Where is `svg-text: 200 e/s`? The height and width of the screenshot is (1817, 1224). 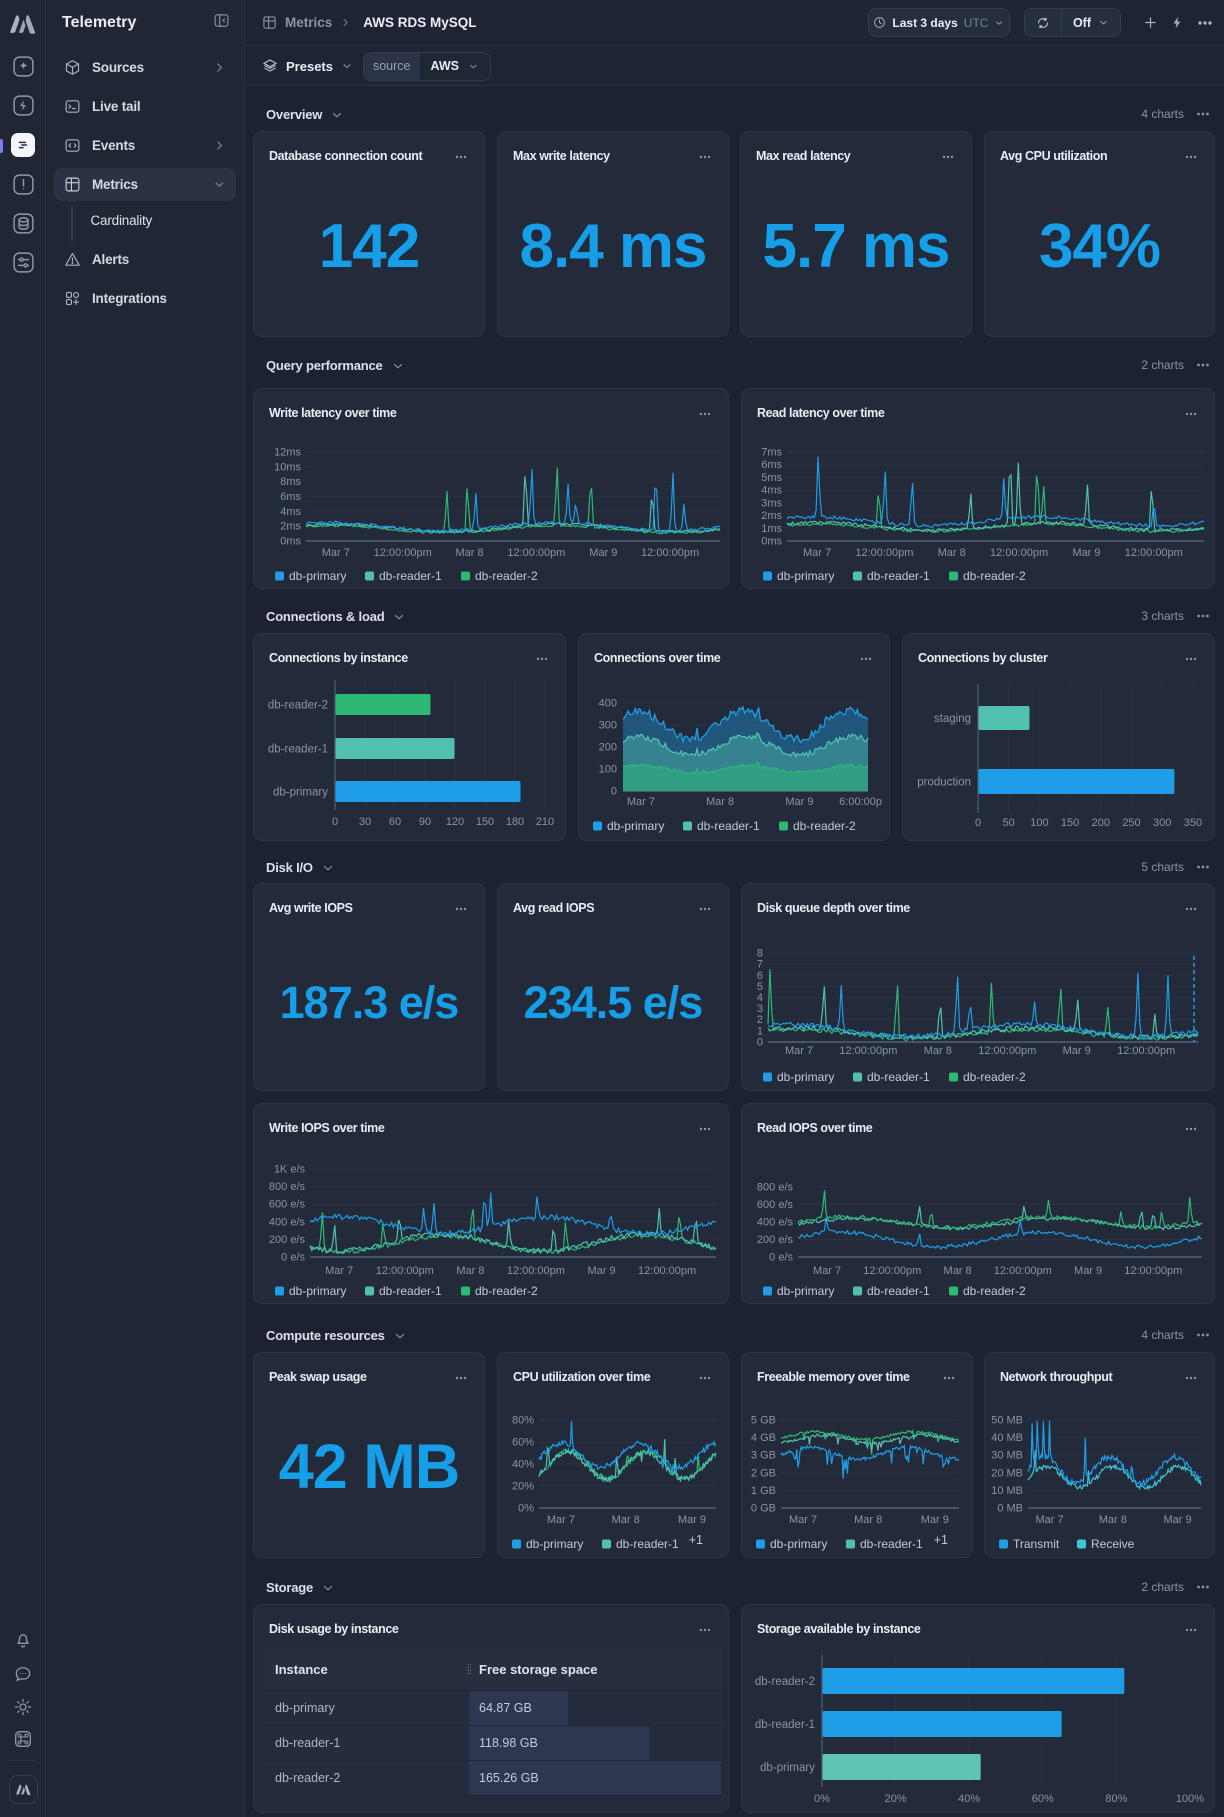 svg-text: 200 e/s is located at coordinates (775, 1240).